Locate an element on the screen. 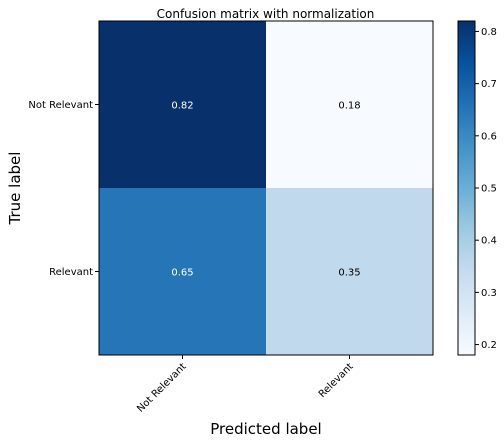 Image resolution: width=504 pixels, height=443 pixels. y-tick-label: Not Relevant is located at coordinates (60, 105).